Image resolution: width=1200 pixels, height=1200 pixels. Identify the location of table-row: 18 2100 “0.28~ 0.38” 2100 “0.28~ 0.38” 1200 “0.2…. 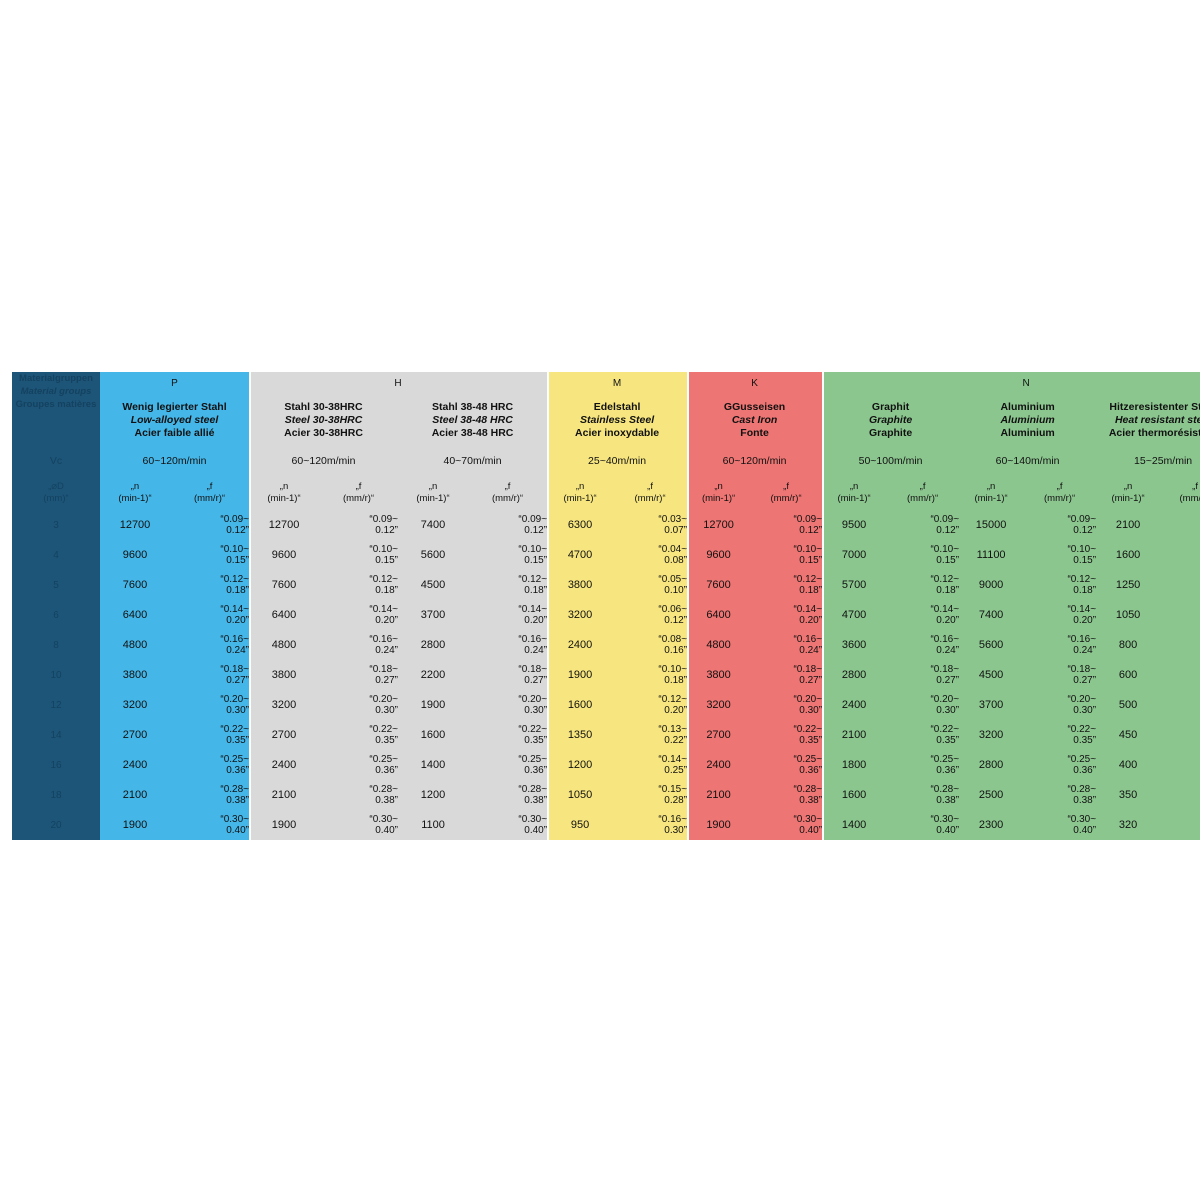
(606, 795).